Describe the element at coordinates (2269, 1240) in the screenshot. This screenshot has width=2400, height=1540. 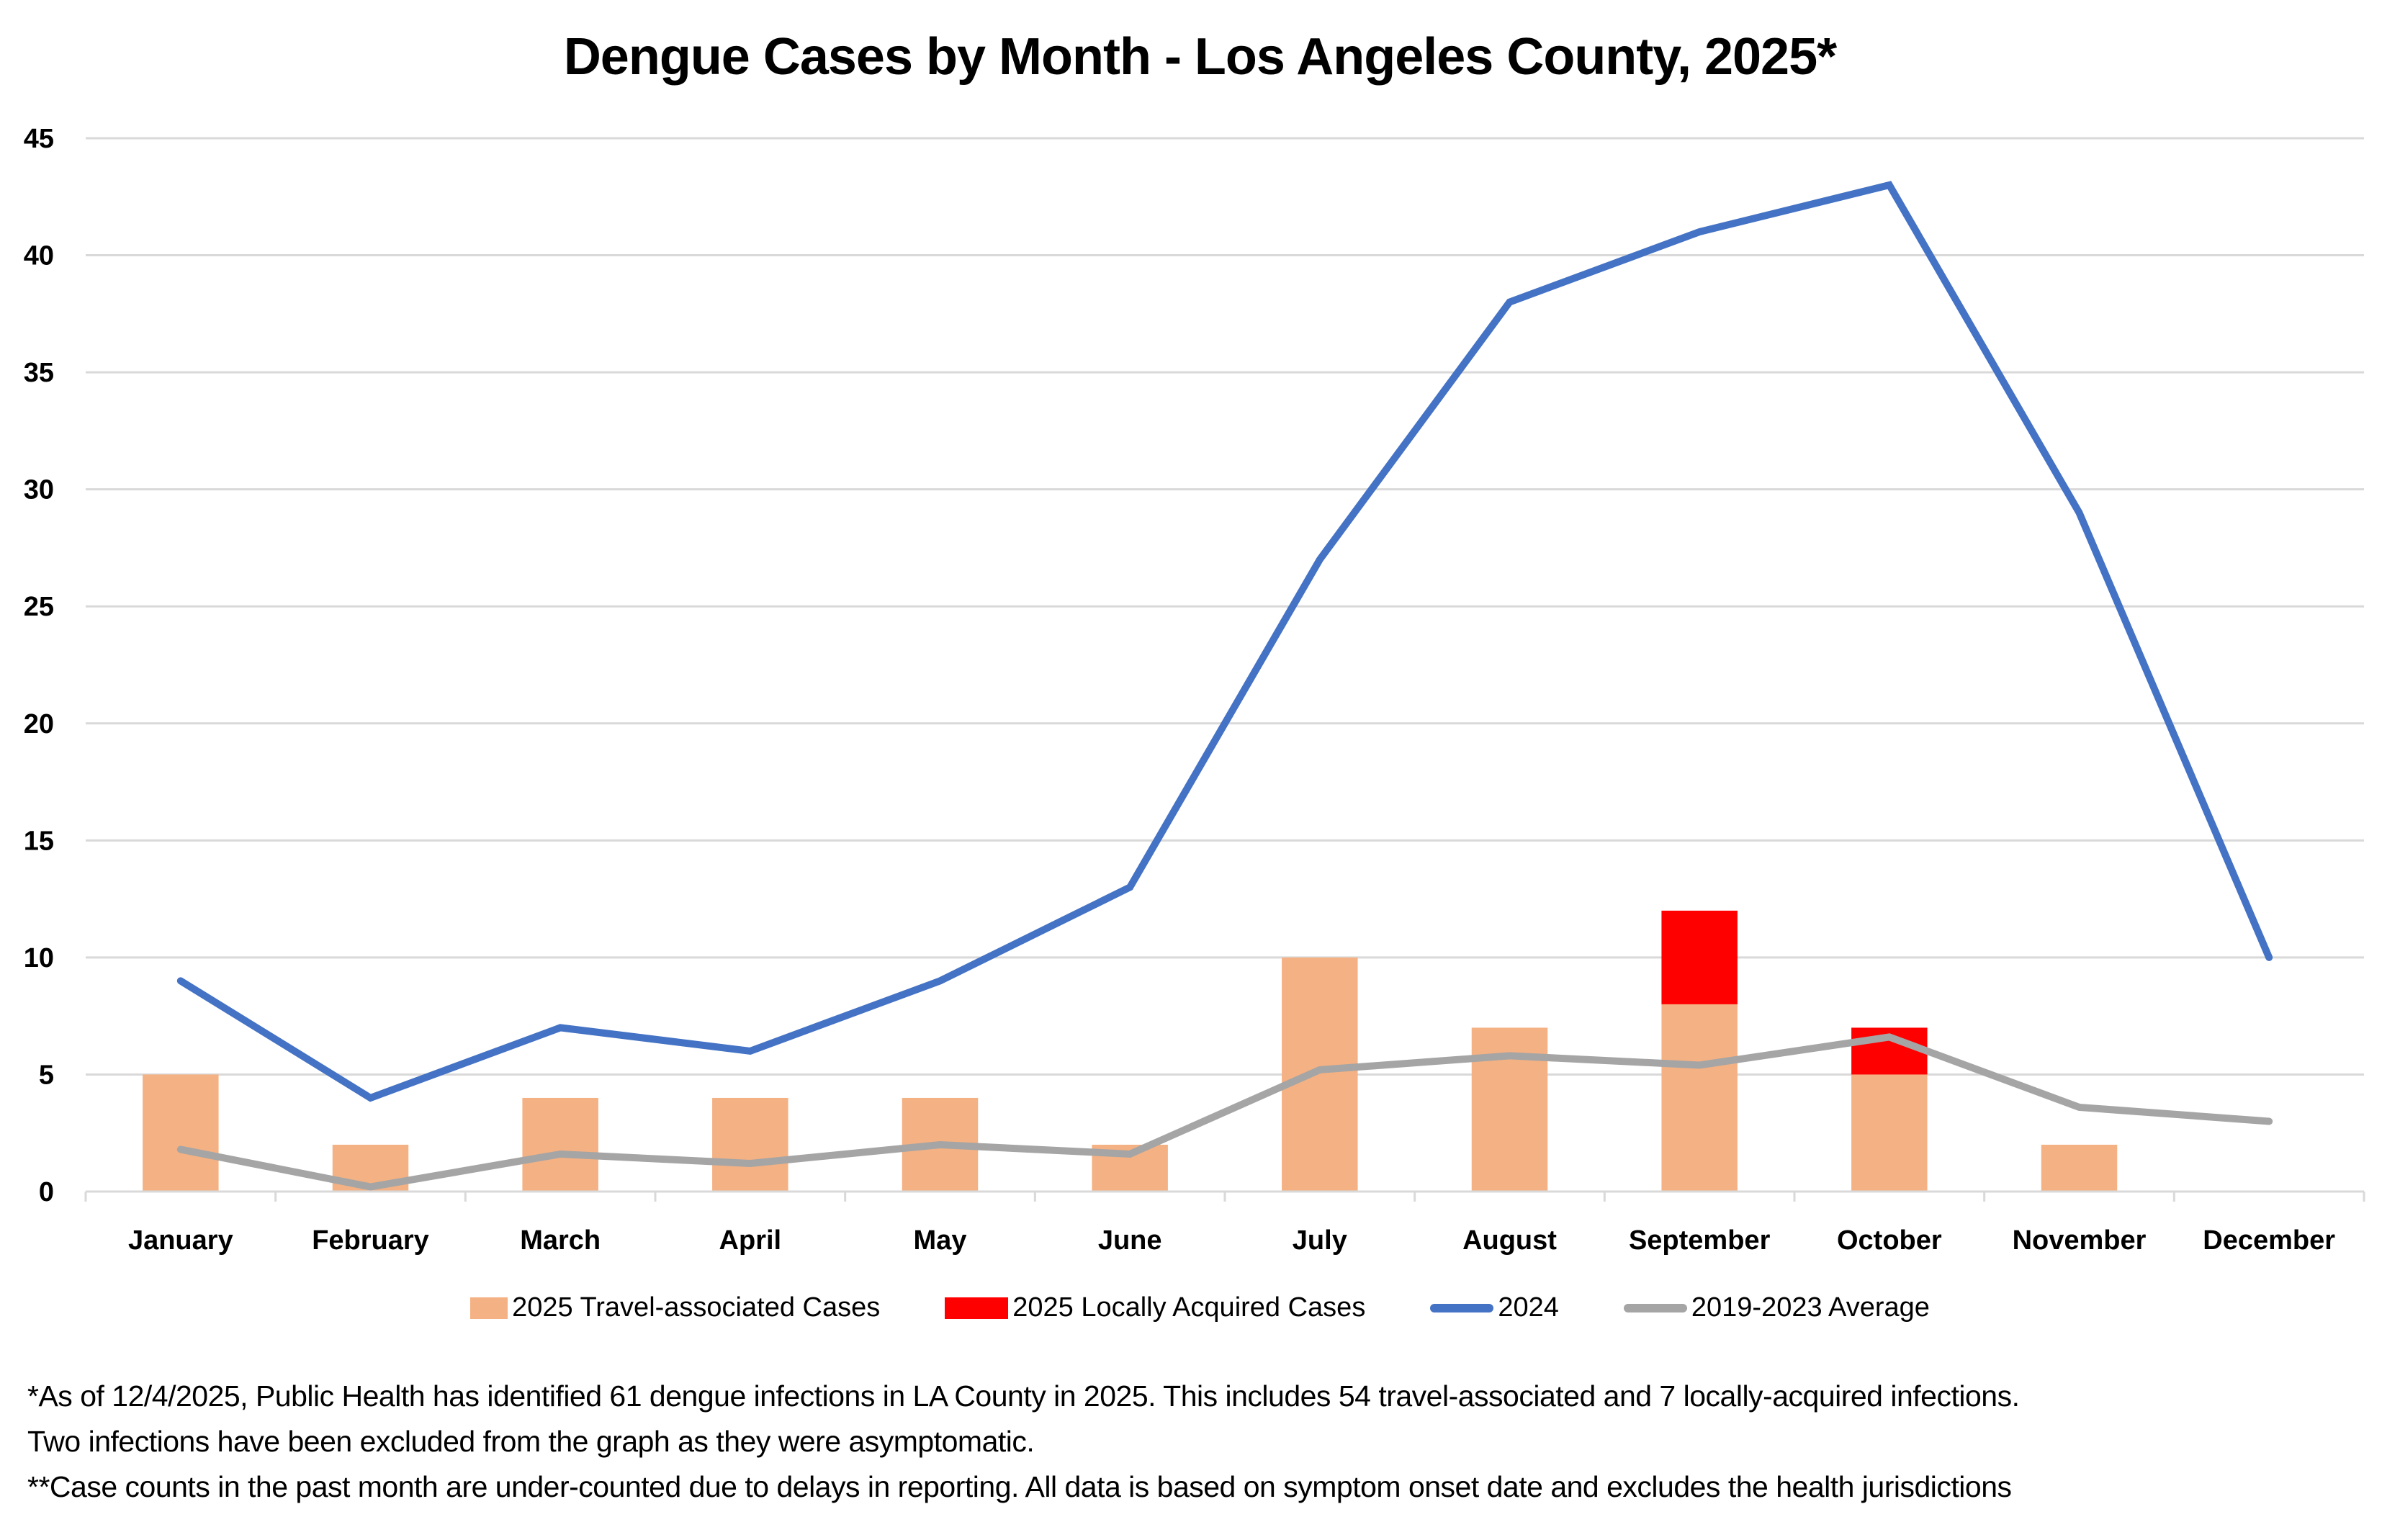
I see `x-tick-label: December` at that location.